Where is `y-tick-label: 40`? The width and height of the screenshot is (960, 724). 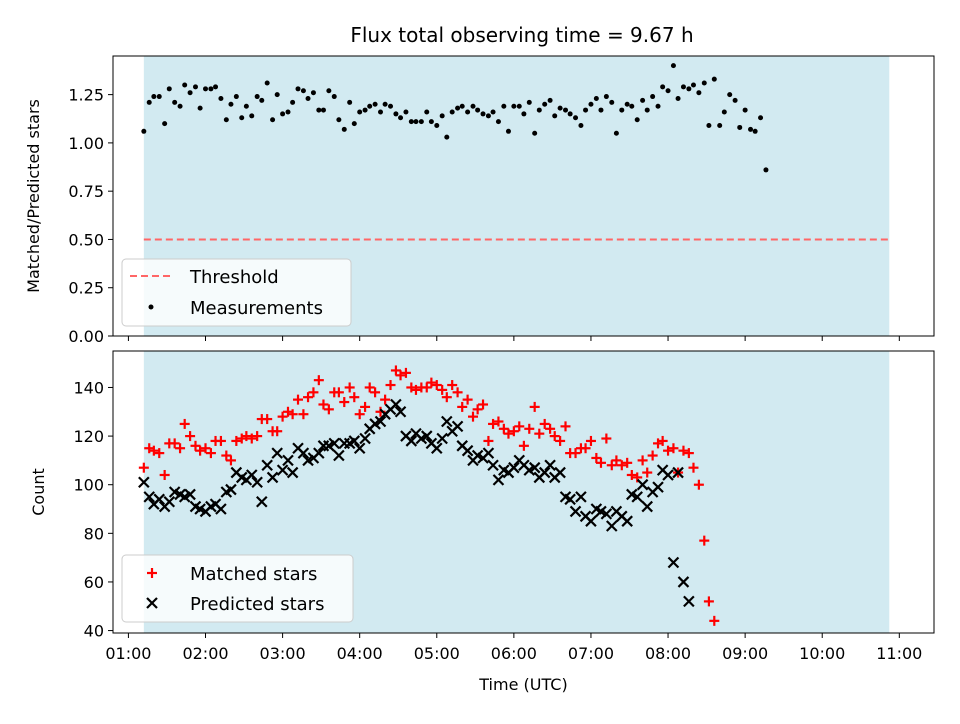
y-tick-label: 40 is located at coordinates (94, 631).